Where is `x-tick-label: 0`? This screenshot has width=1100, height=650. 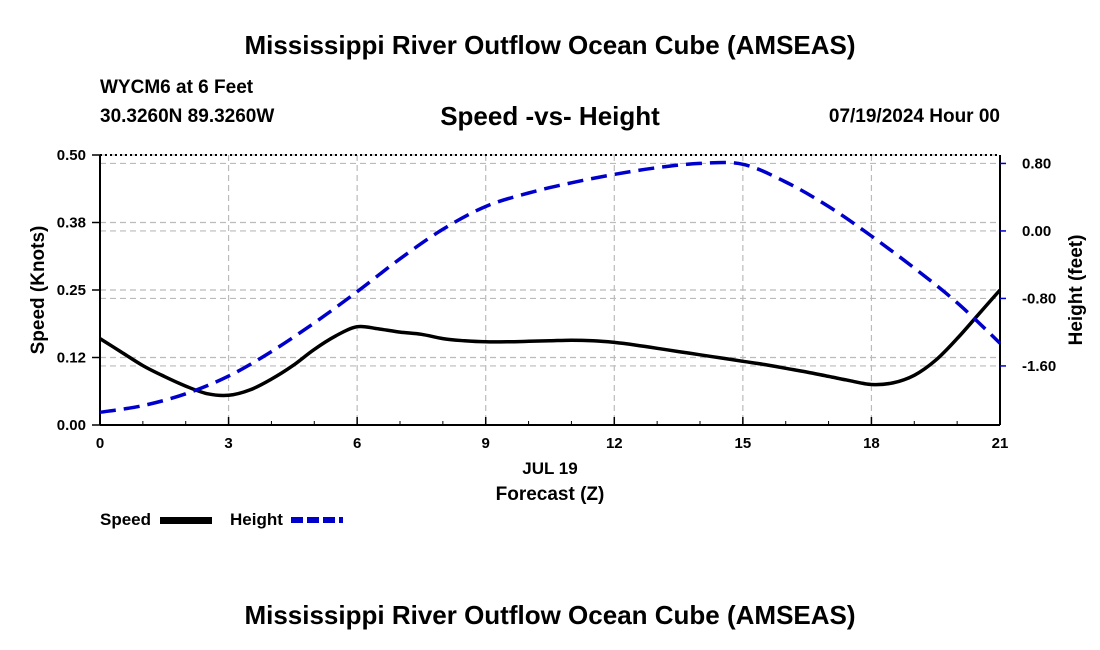 x-tick-label: 0 is located at coordinates (100, 443).